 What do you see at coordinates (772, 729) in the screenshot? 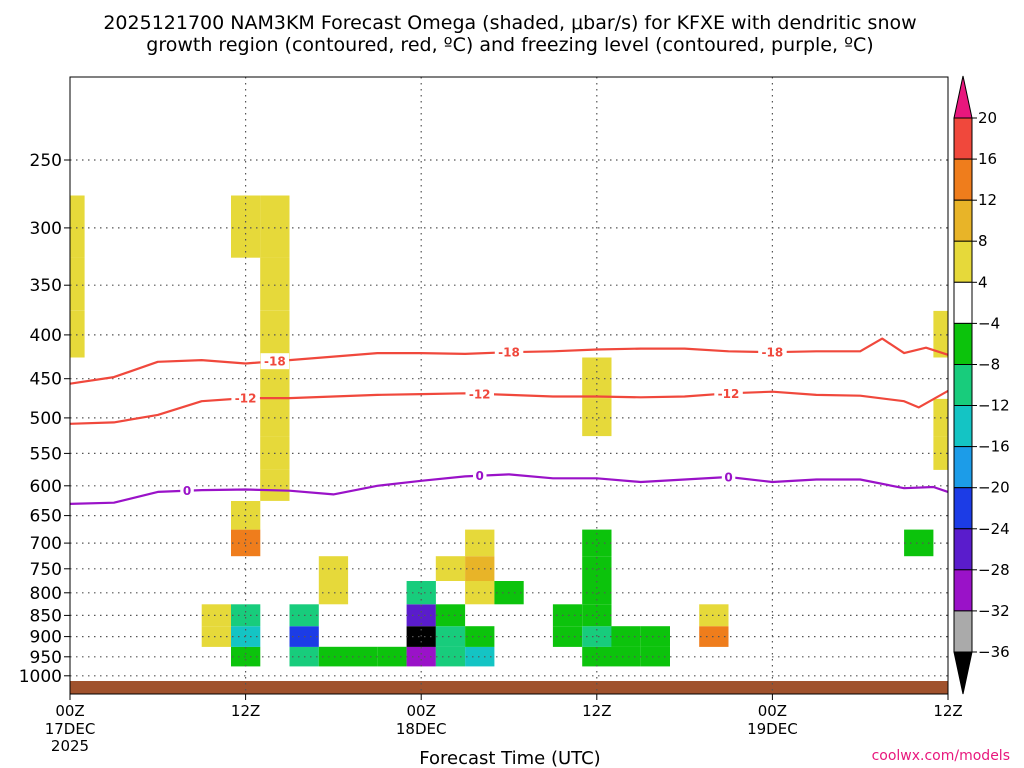
I see `time-tick-sublabel: 19DEC` at bounding box center [772, 729].